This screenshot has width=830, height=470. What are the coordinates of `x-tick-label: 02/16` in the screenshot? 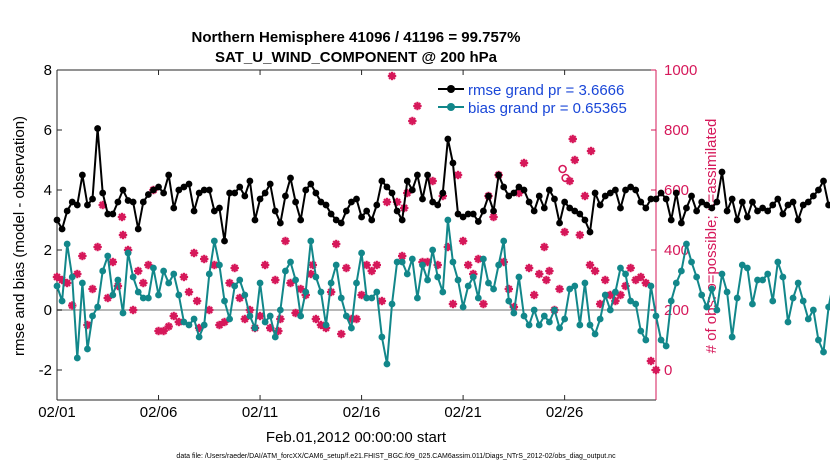 It's located at (362, 412).